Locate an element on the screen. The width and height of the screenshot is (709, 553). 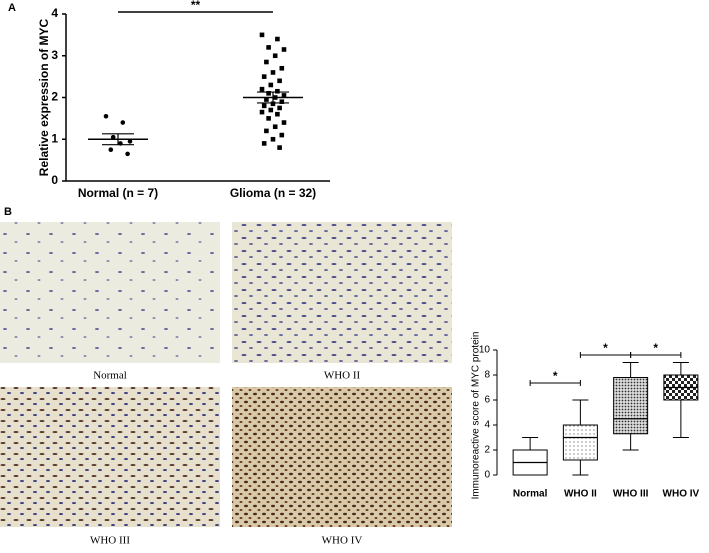
image-caption: Normal is located at coordinates (110, 376).